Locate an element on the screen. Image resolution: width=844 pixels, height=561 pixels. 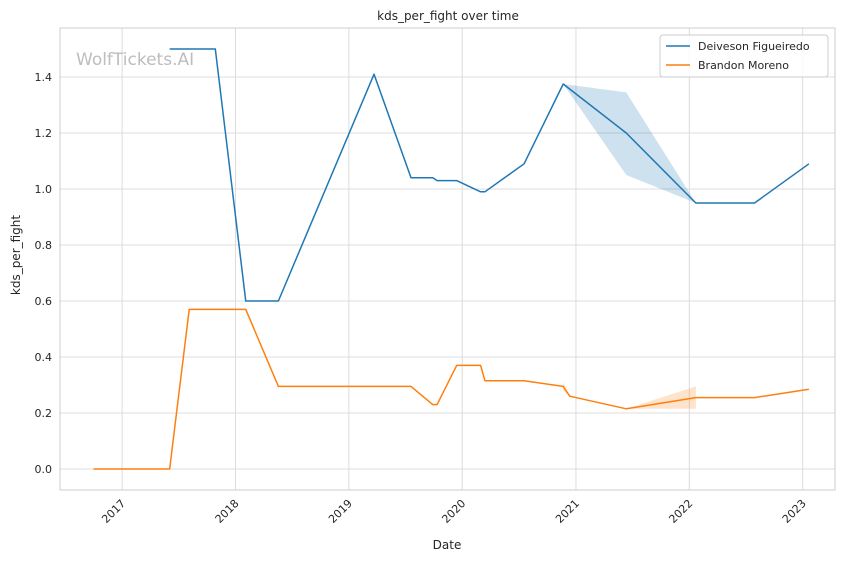
y-tick-label: 1.0 is located at coordinates (44, 189).